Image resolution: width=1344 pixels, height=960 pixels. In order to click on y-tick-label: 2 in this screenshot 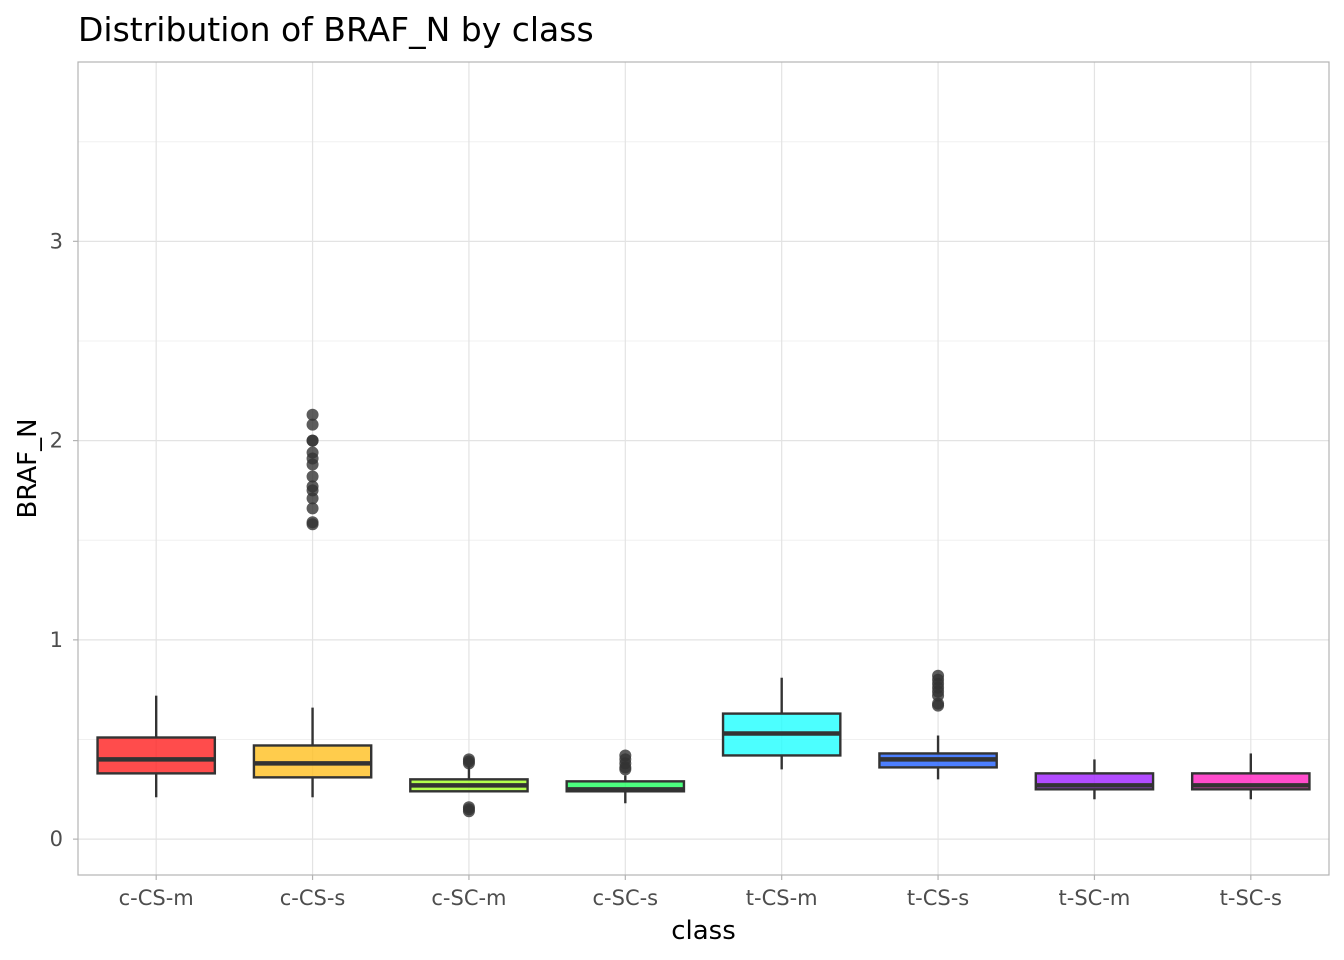, I will do `click(56, 441)`.